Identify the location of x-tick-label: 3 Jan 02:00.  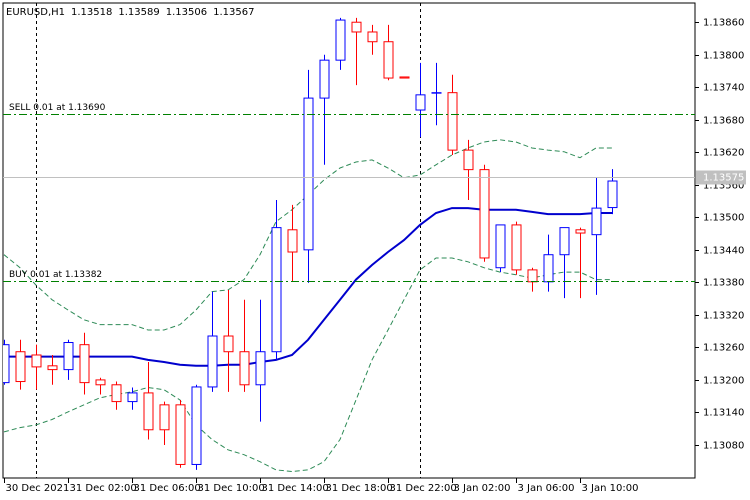
(482, 488).